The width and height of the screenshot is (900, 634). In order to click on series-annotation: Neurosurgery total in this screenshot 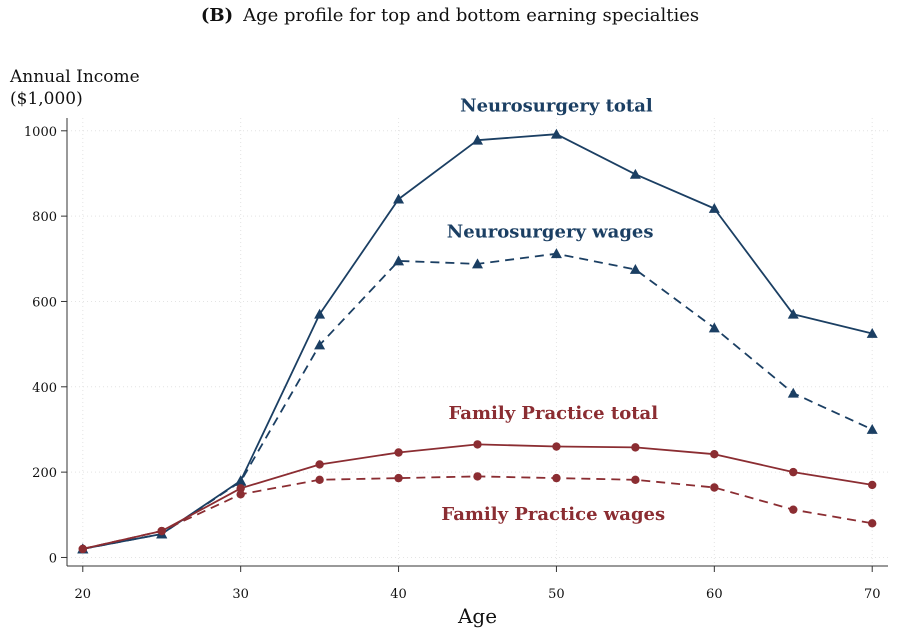, I will do `click(556, 106)`.